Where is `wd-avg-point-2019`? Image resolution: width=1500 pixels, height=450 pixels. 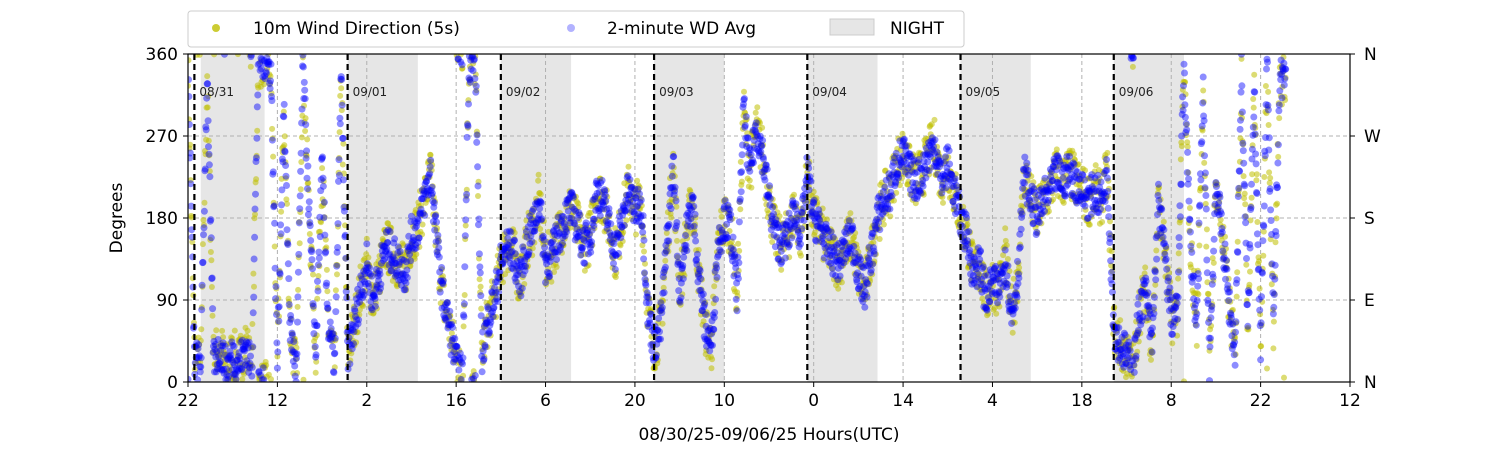
wd-avg-point-2019 is located at coordinates (1109, 217).